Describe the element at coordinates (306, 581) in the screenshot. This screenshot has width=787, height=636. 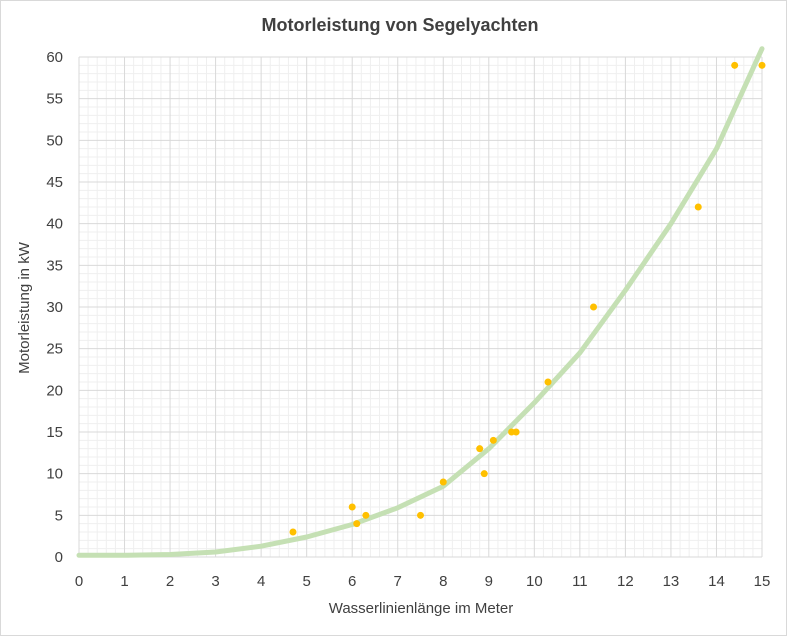
I see `x-tick-label: 5` at that location.